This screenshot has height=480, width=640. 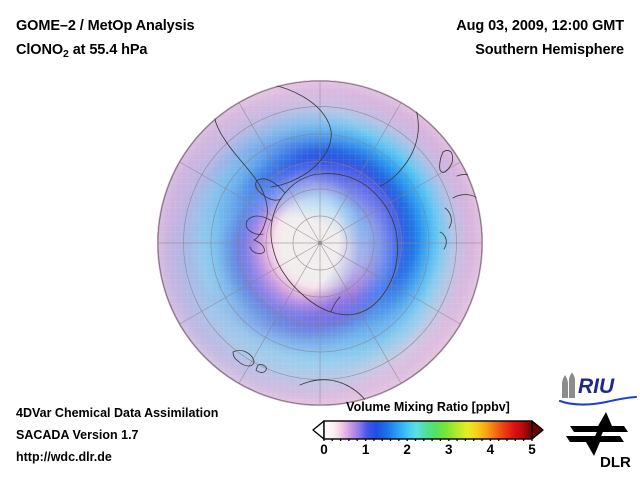 I want to click on region-label: Southern Hemisphere, so click(x=549, y=50).